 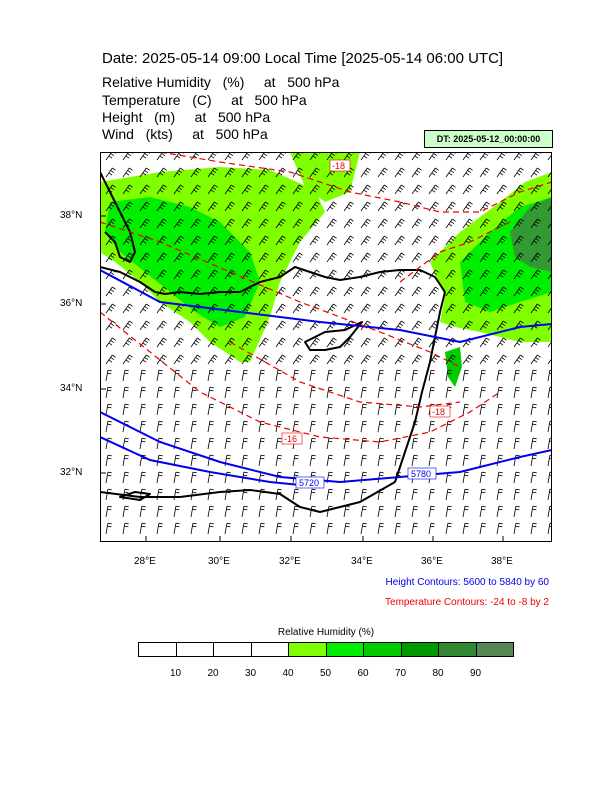 I want to click on lat-label-34: 34°N, so click(x=71, y=388).